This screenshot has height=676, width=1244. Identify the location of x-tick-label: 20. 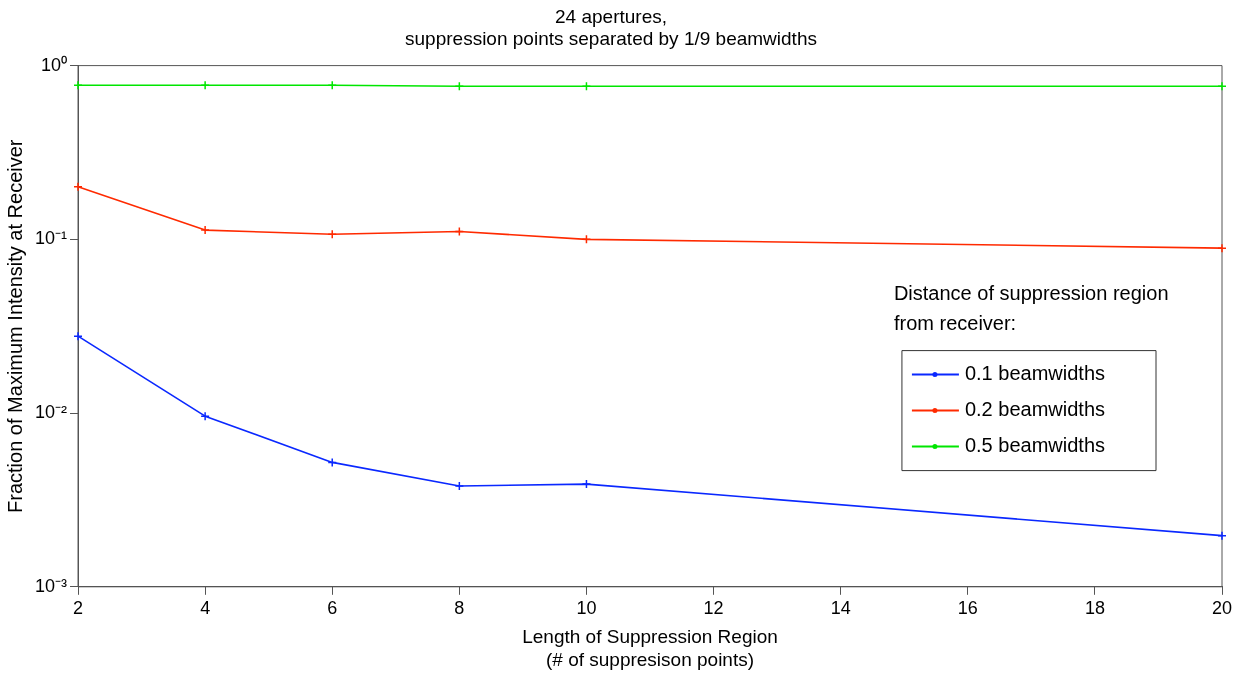
(1222, 607).